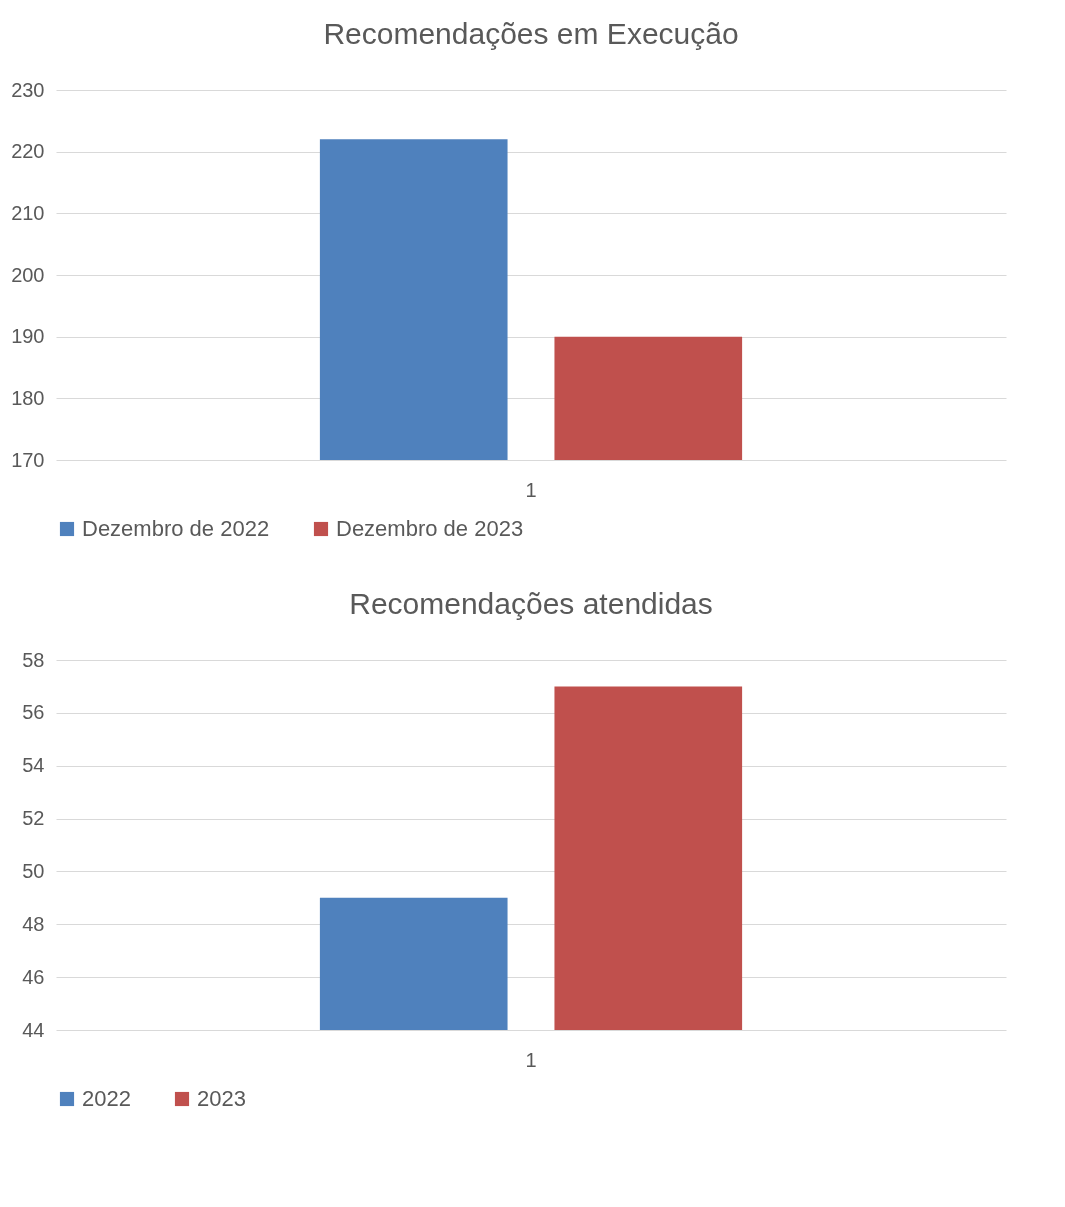 The image size is (1065, 1207). Describe the element at coordinates (28, 212) in the screenshot. I see `y-tick-label: 210` at that location.